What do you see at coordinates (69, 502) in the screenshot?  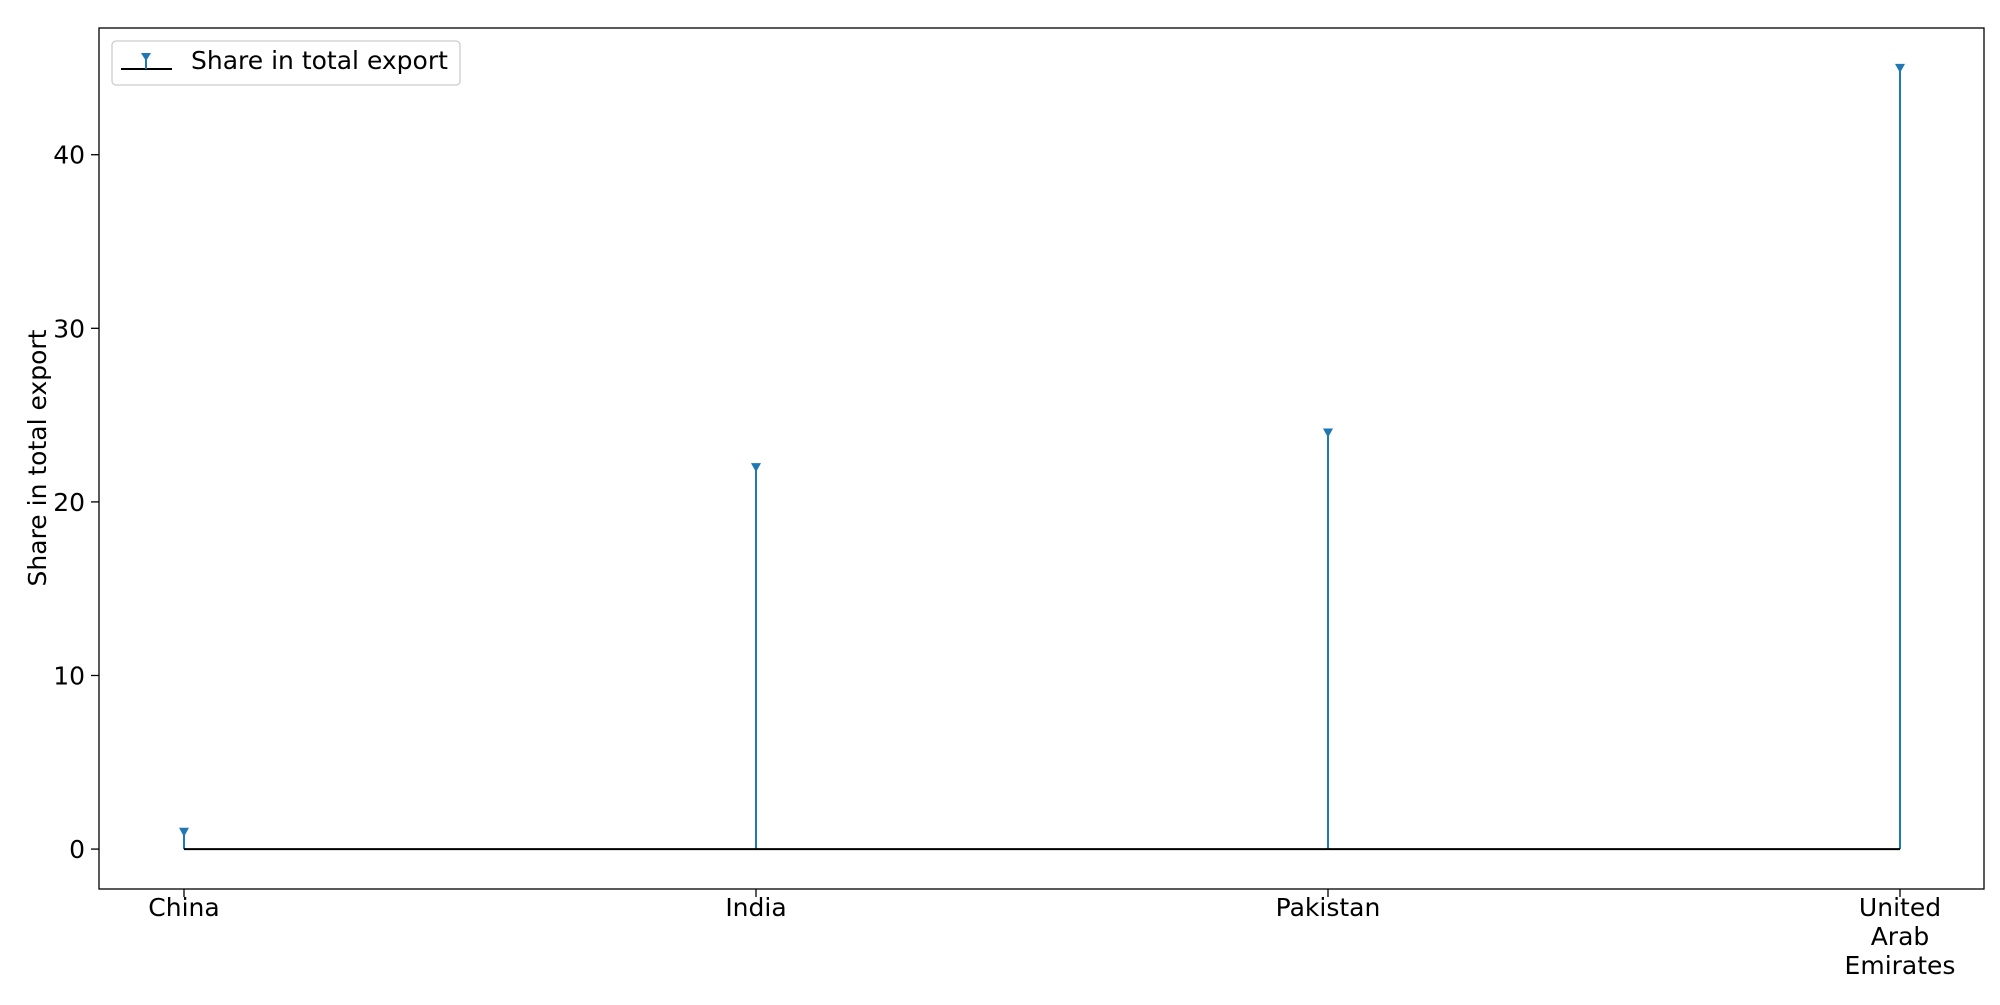 I see `y-tick-label: 20` at bounding box center [69, 502].